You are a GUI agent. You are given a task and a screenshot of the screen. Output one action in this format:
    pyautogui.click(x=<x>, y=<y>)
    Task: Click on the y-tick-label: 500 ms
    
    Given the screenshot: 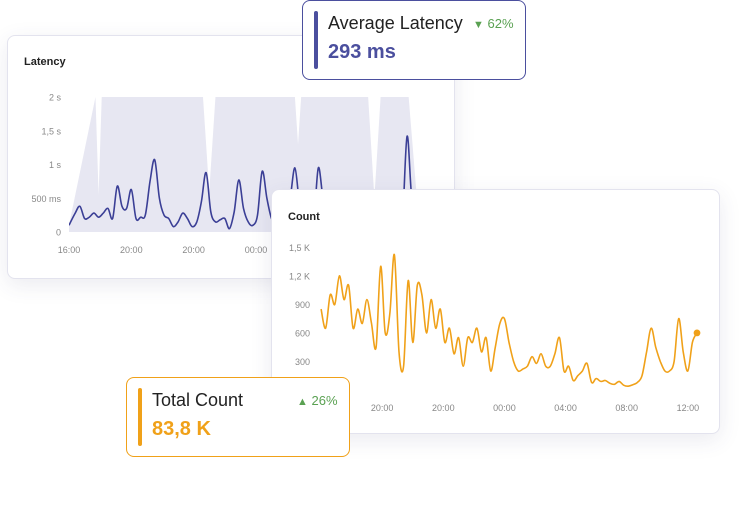 What is the action you would take?
    pyautogui.click(x=46, y=199)
    